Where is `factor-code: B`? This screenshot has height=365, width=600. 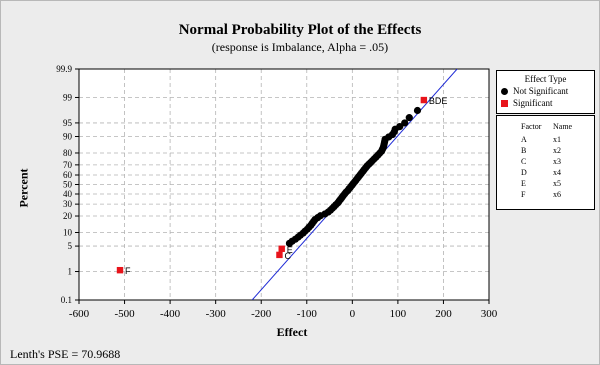 factor-code: B is located at coordinates (524, 150).